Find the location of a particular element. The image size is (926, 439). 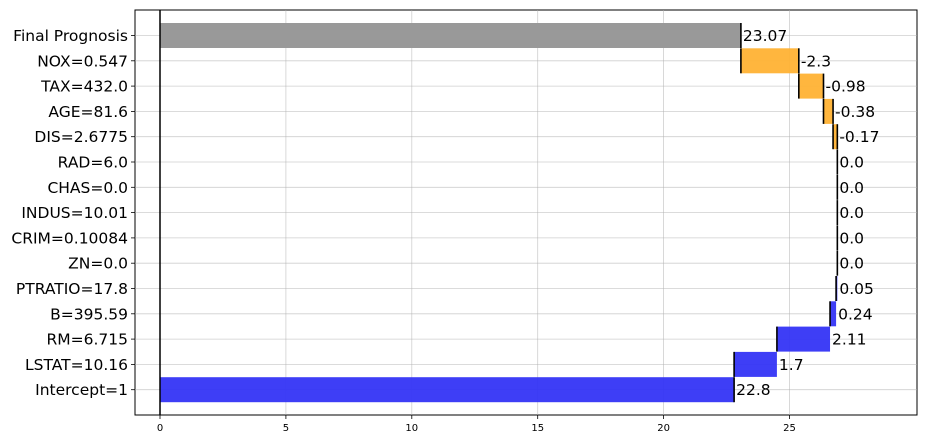

value-label: 2.11 is located at coordinates (849, 340).